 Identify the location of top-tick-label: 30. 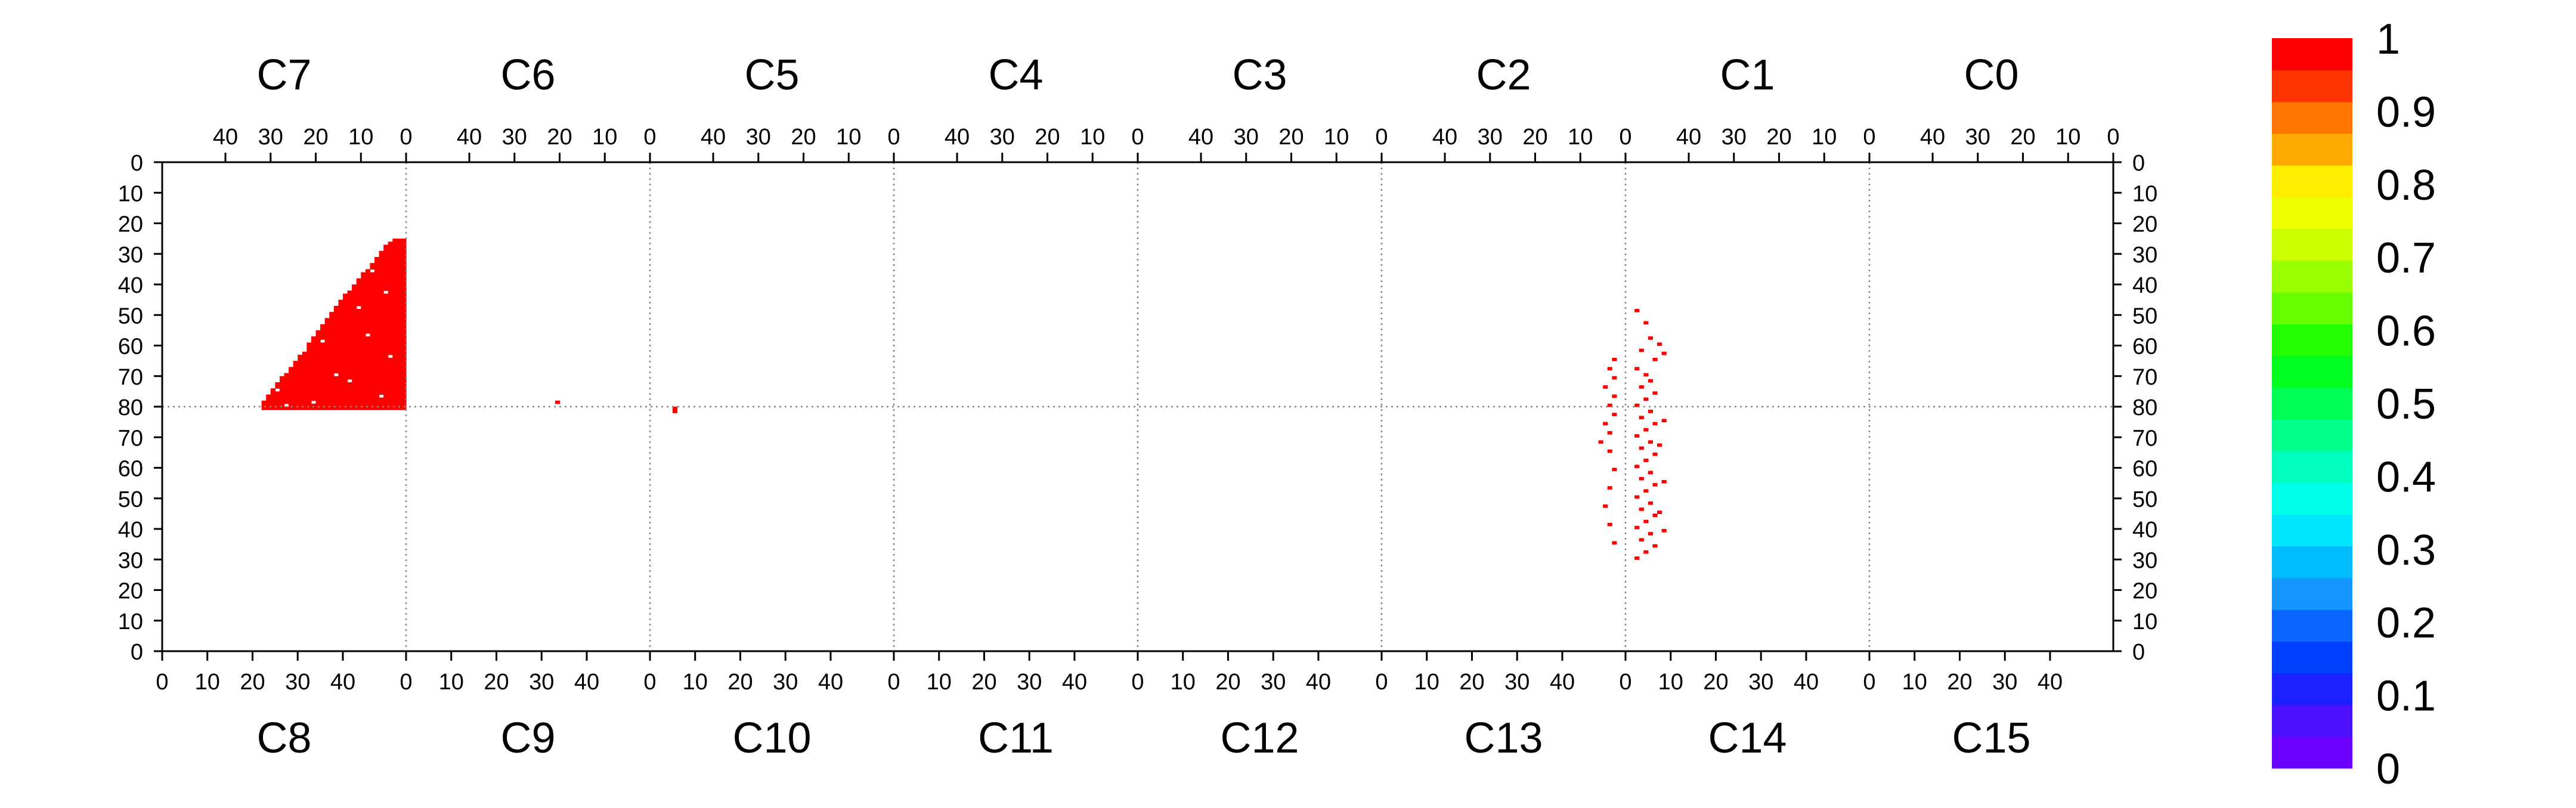
(1247, 137).